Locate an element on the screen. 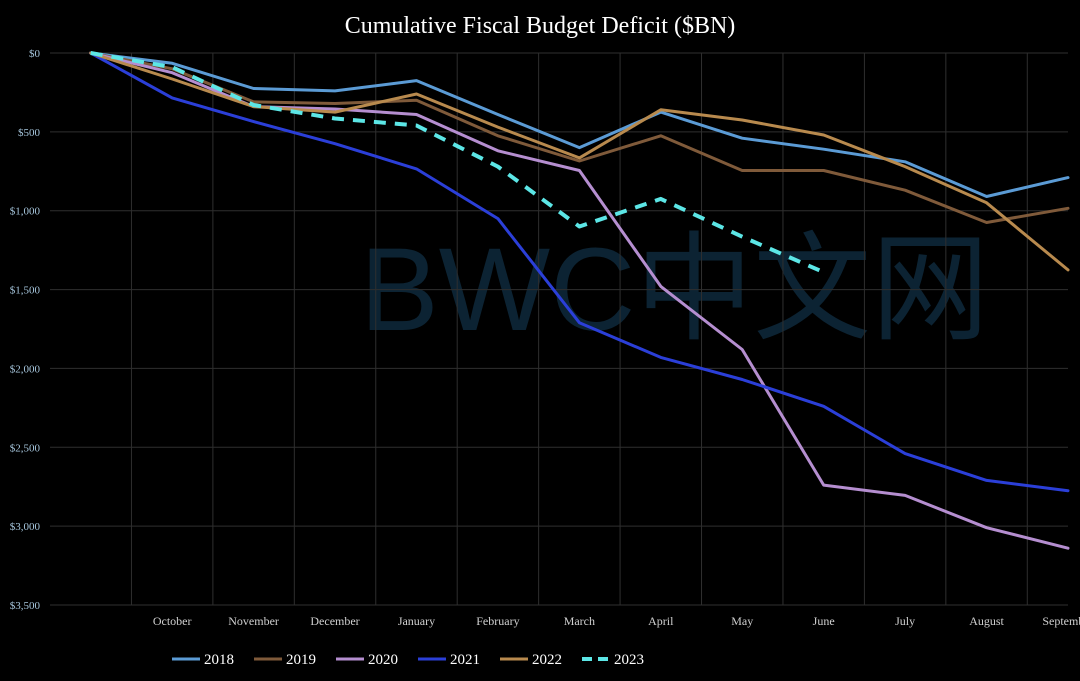 This screenshot has height=681, width=1080. chart-title: Cumulative Fiscal Budget Deficit ($BN) is located at coordinates (540, 26).